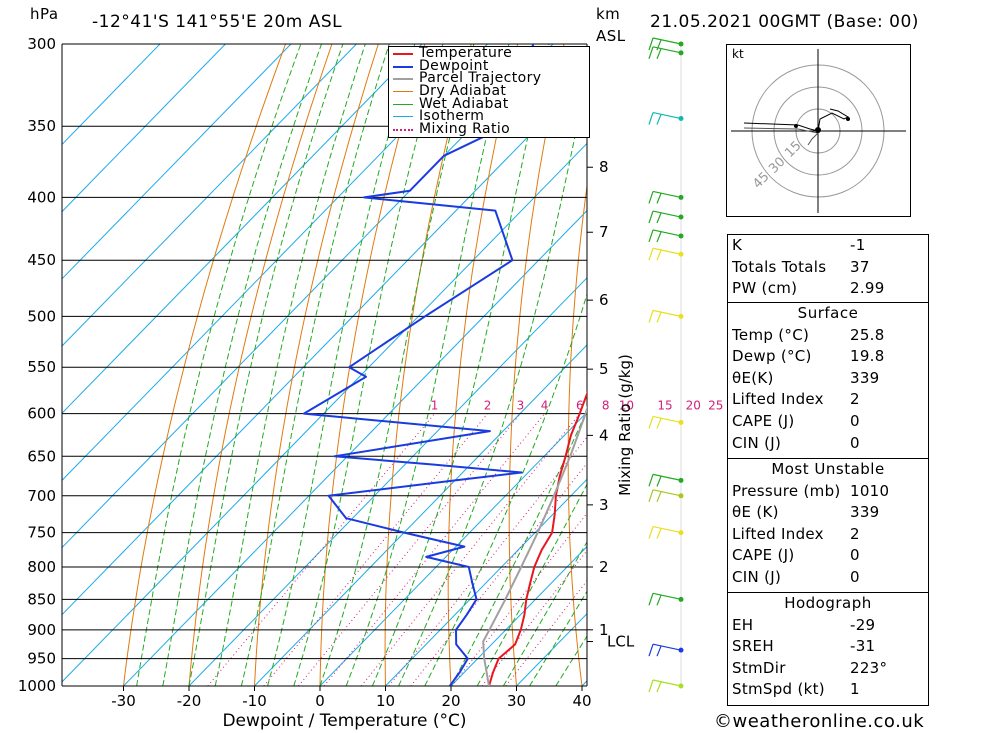 The image size is (1000, 733). Describe the element at coordinates (450, 701) in the screenshot. I see `temperature-tick-label: 20` at that location.